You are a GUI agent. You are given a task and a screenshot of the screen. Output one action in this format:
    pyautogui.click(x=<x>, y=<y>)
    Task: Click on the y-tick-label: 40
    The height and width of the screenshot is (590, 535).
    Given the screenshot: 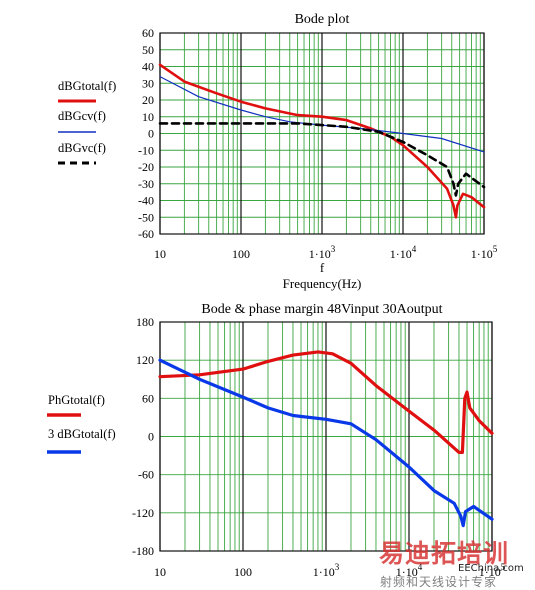 What is the action you would take?
    pyautogui.click(x=148, y=67)
    